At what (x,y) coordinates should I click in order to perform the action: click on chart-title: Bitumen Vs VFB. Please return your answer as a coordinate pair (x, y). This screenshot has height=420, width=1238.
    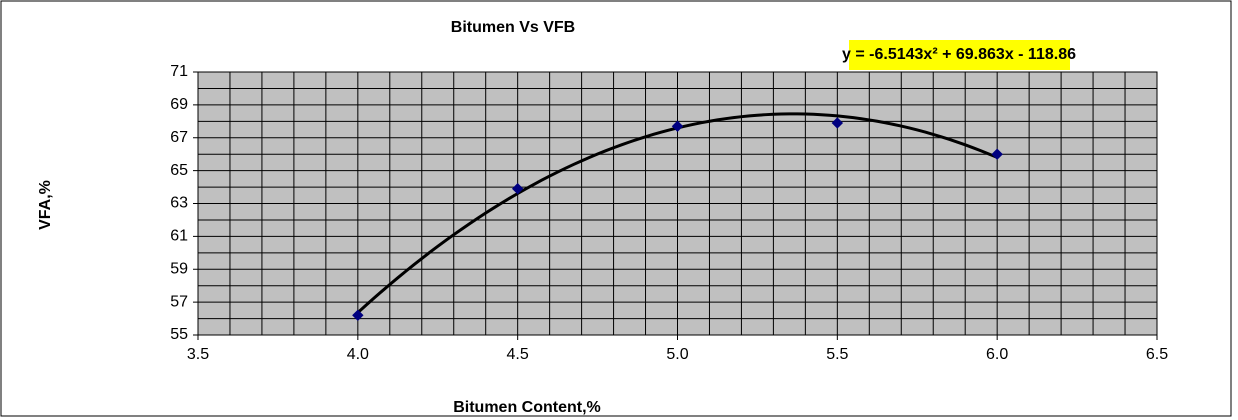
    Looking at the image, I should click on (513, 27).